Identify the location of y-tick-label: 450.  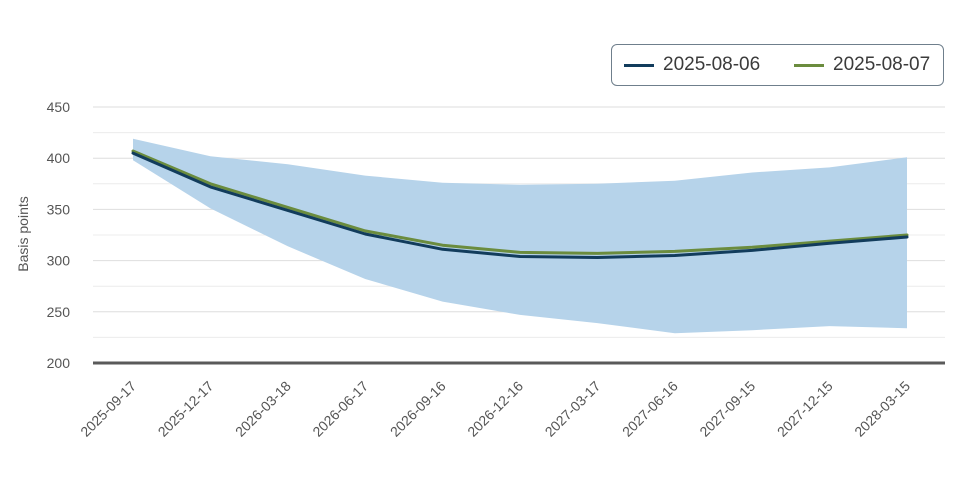
(59, 107).